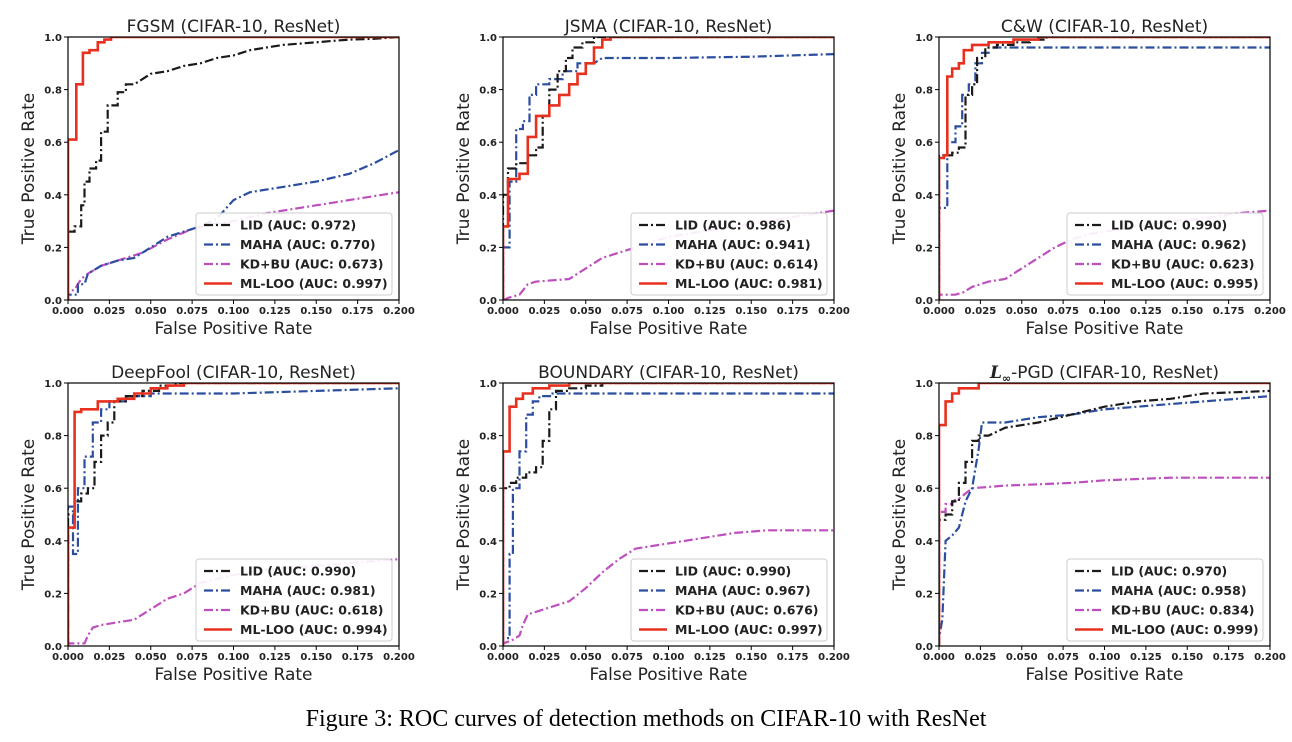 The height and width of the screenshot is (742, 1292). What do you see at coordinates (233, 373) in the screenshot?
I see `chart-title: DeepFool (CIFAR-10, ResNet)` at bounding box center [233, 373].